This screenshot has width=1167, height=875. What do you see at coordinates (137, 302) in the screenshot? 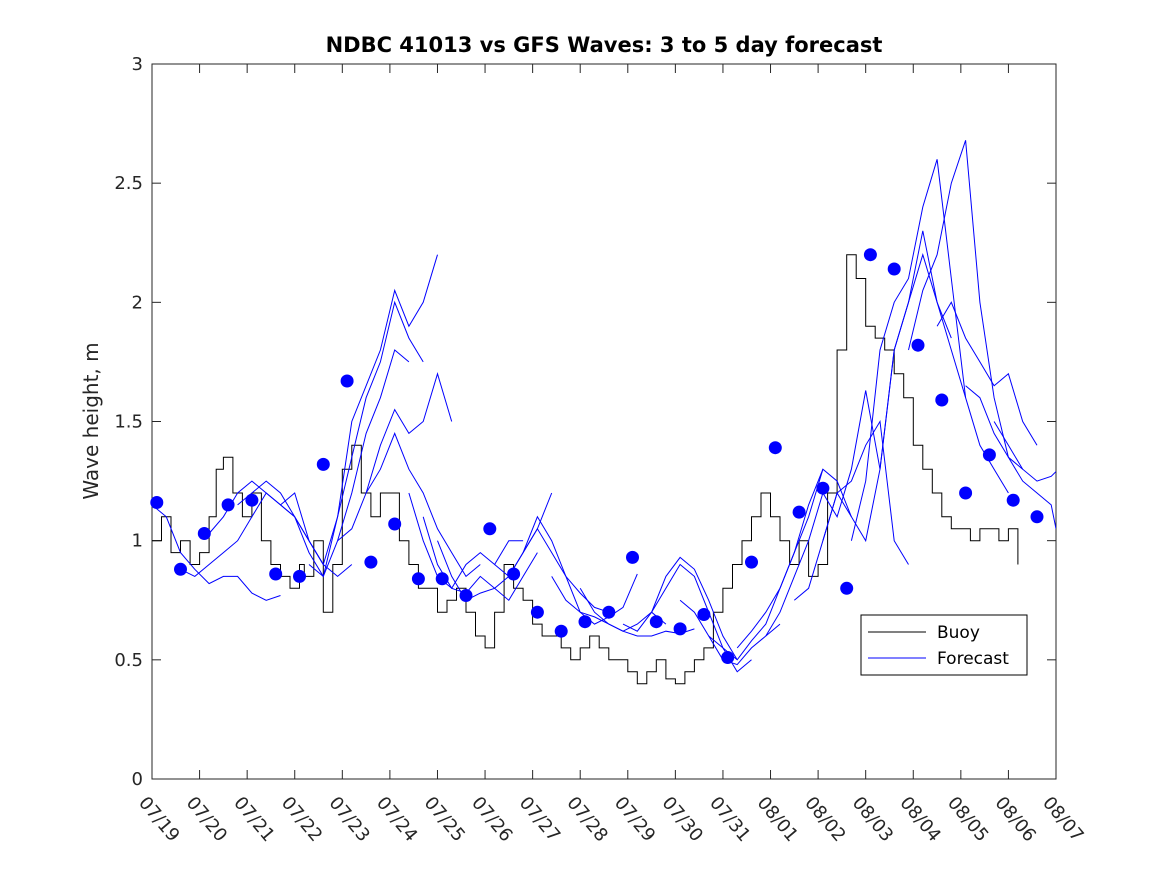
I see `y-tick-label: 2` at bounding box center [137, 302].